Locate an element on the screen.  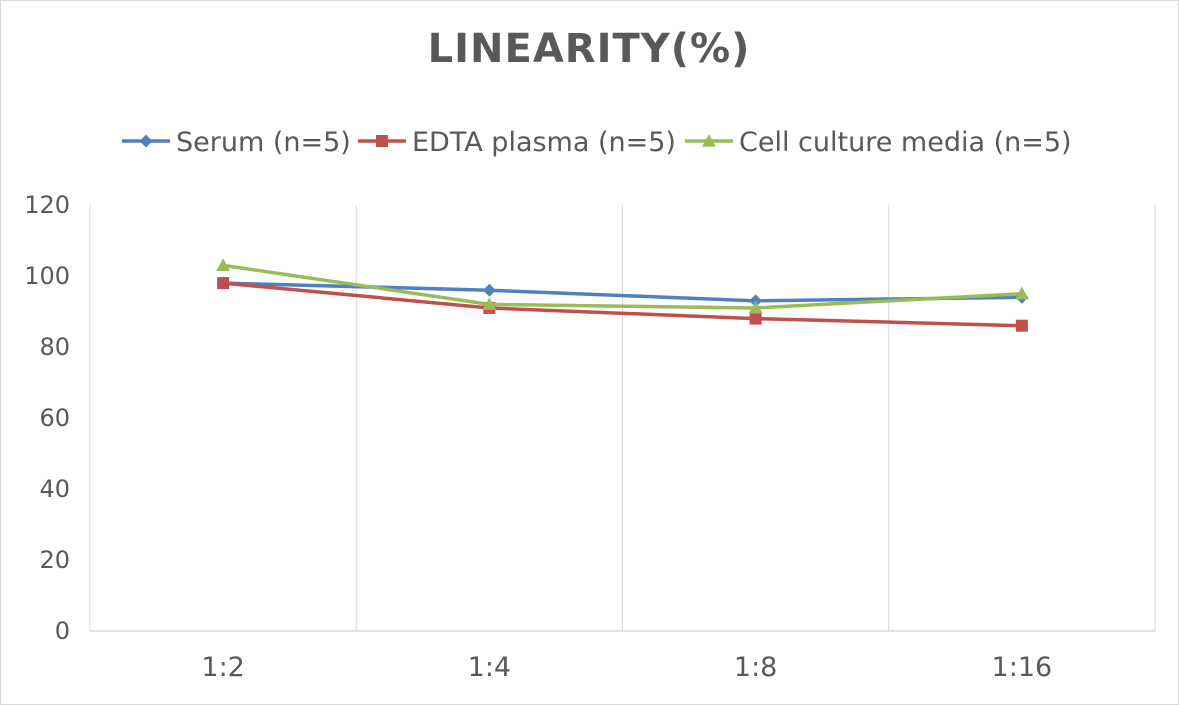
legend-item: Serum (n=5) is located at coordinates (236, 142).